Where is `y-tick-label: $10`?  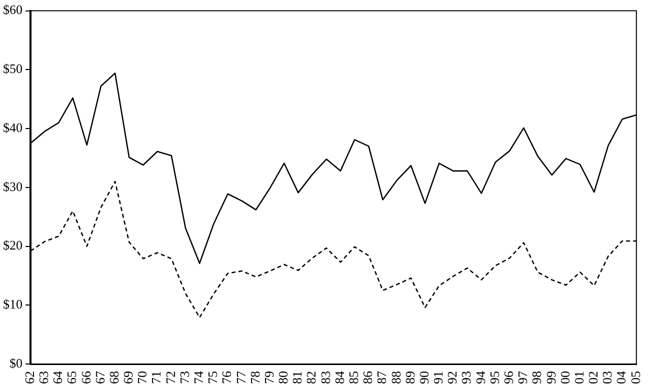 y-tick-label: $10 is located at coordinates (12, 304).